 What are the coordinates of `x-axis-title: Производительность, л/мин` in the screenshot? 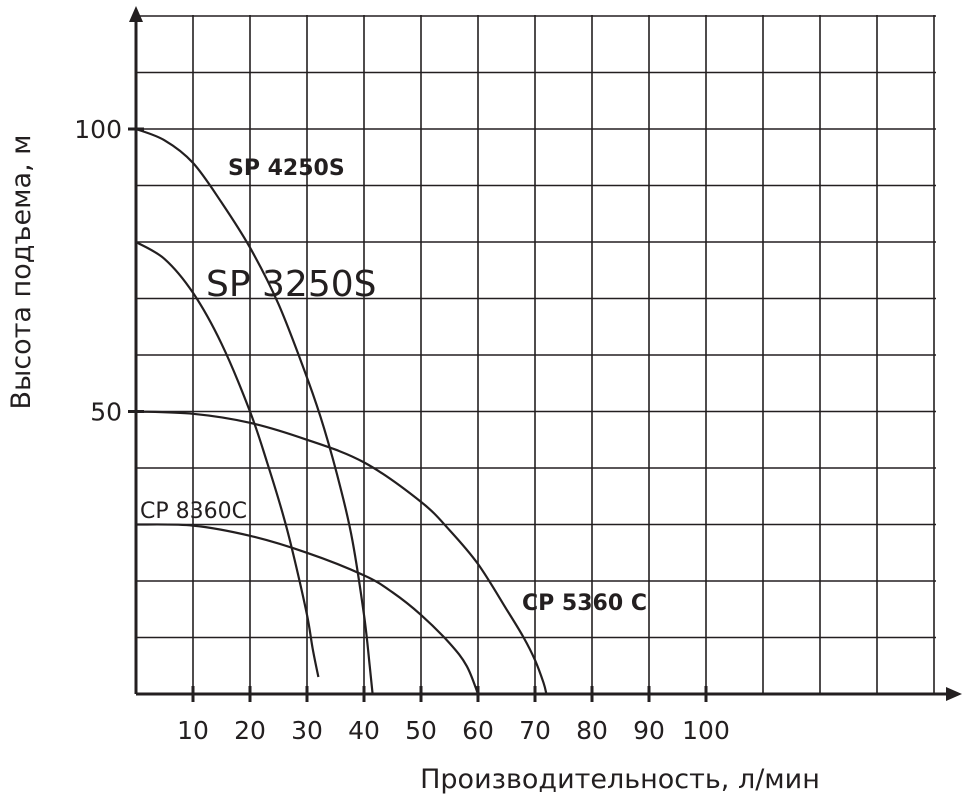 It's located at (620, 779).